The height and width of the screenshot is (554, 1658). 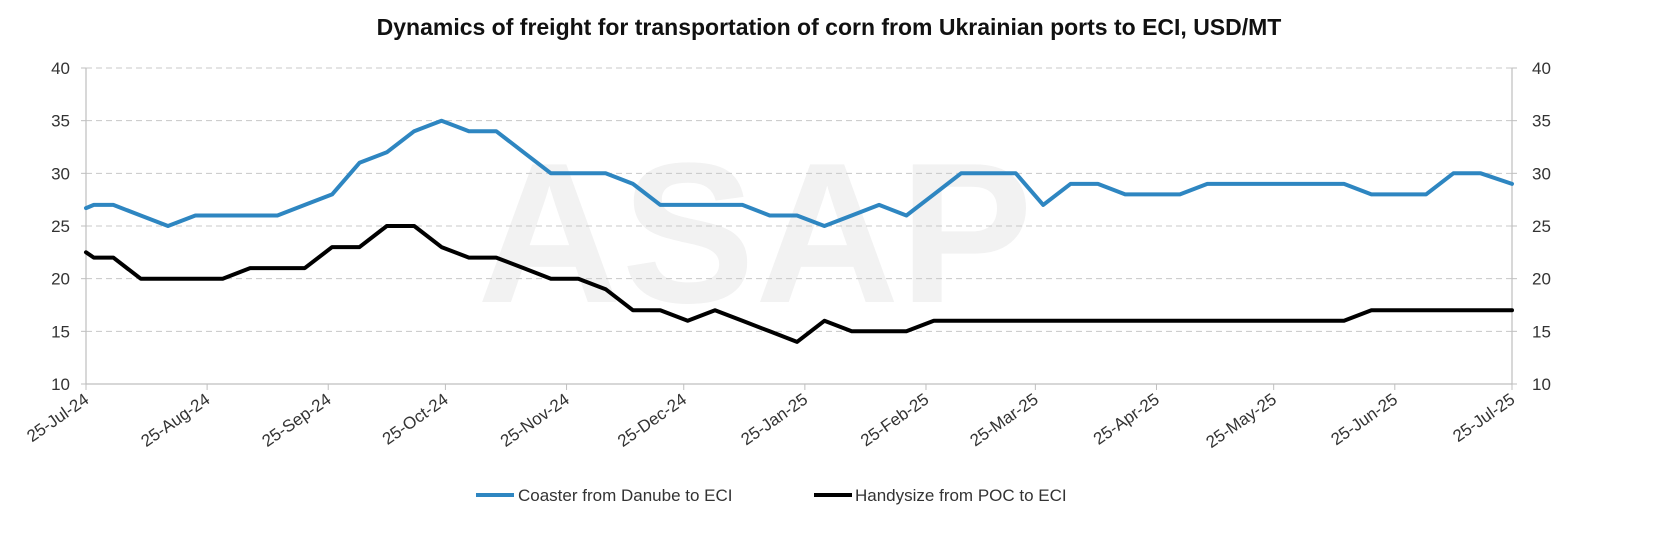 I want to click on x-tick-label: 25-Jun-25, so click(x=1364, y=419).